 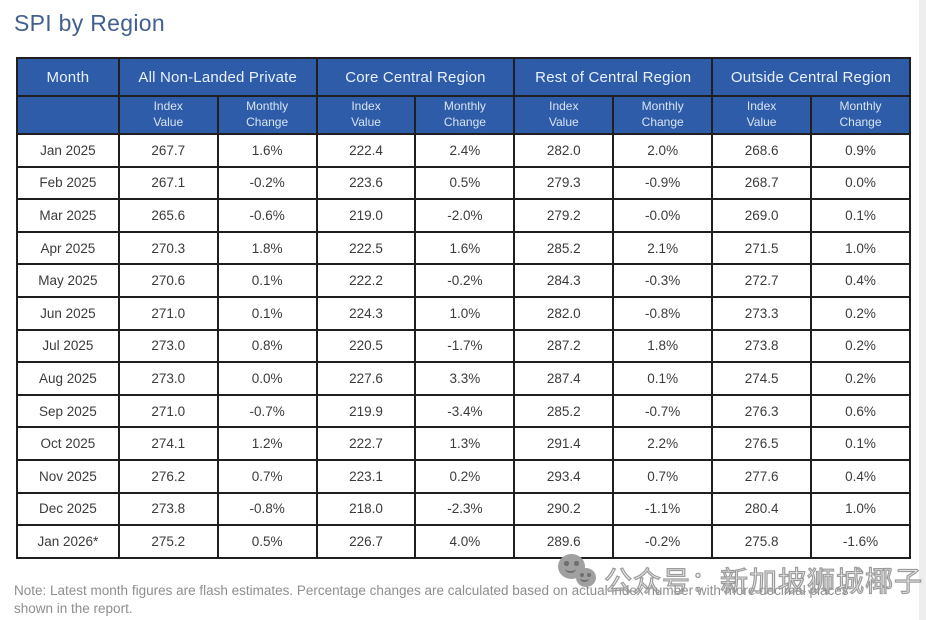 What do you see at coordinates (168, 476) in the screenshot?
I see `index-value-cell: 276.2` at bounding box center [168, 476].